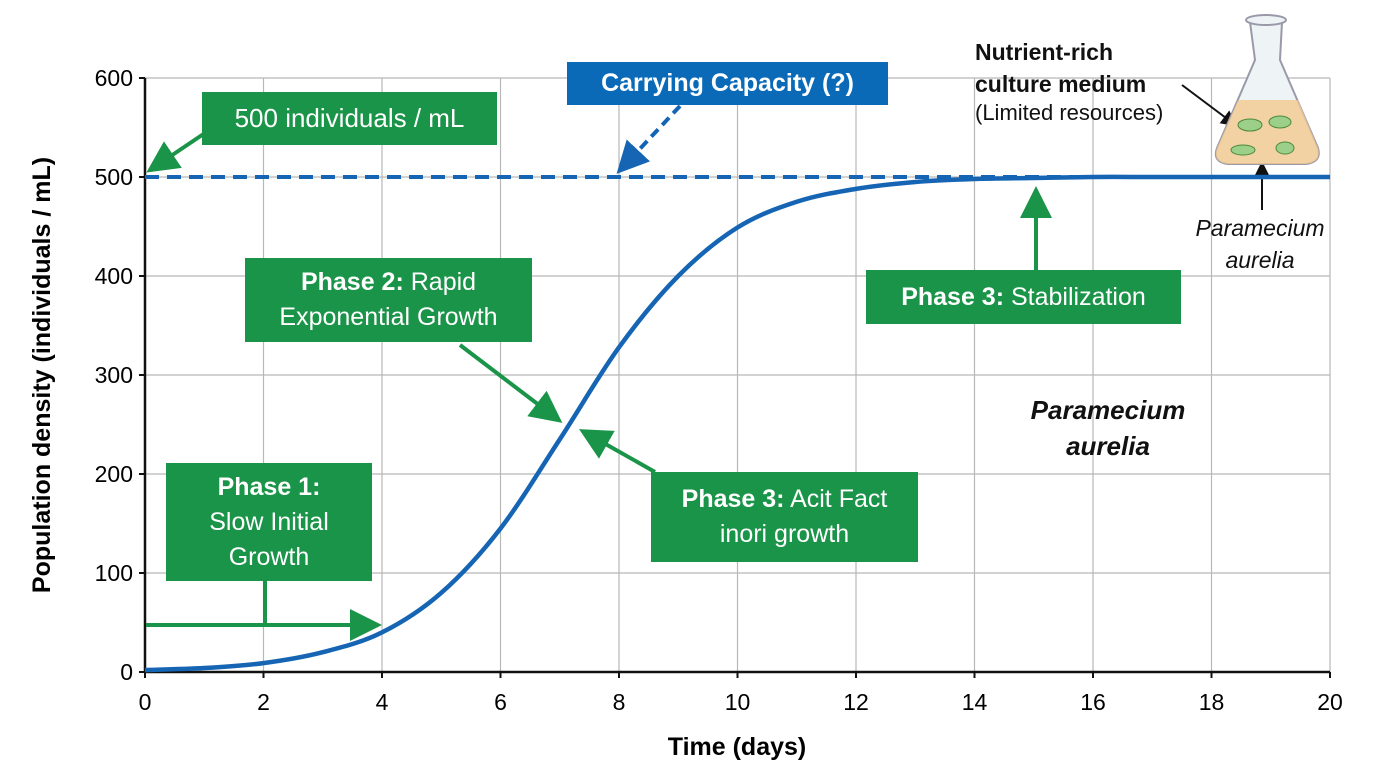 This screenshot has width=1376, height=768. Describe the element at coordinates (269, 486) in the screenshot. I see `annotation-bold: Phase 1:` at that location.